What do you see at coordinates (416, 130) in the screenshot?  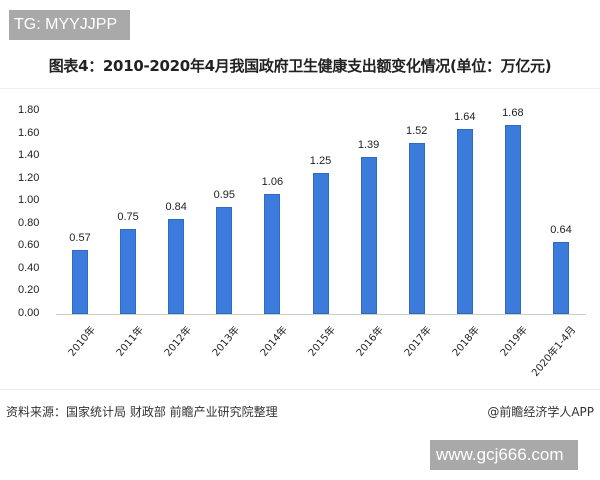 I see `value-label: 1.52` at bounding box center [416, 130].